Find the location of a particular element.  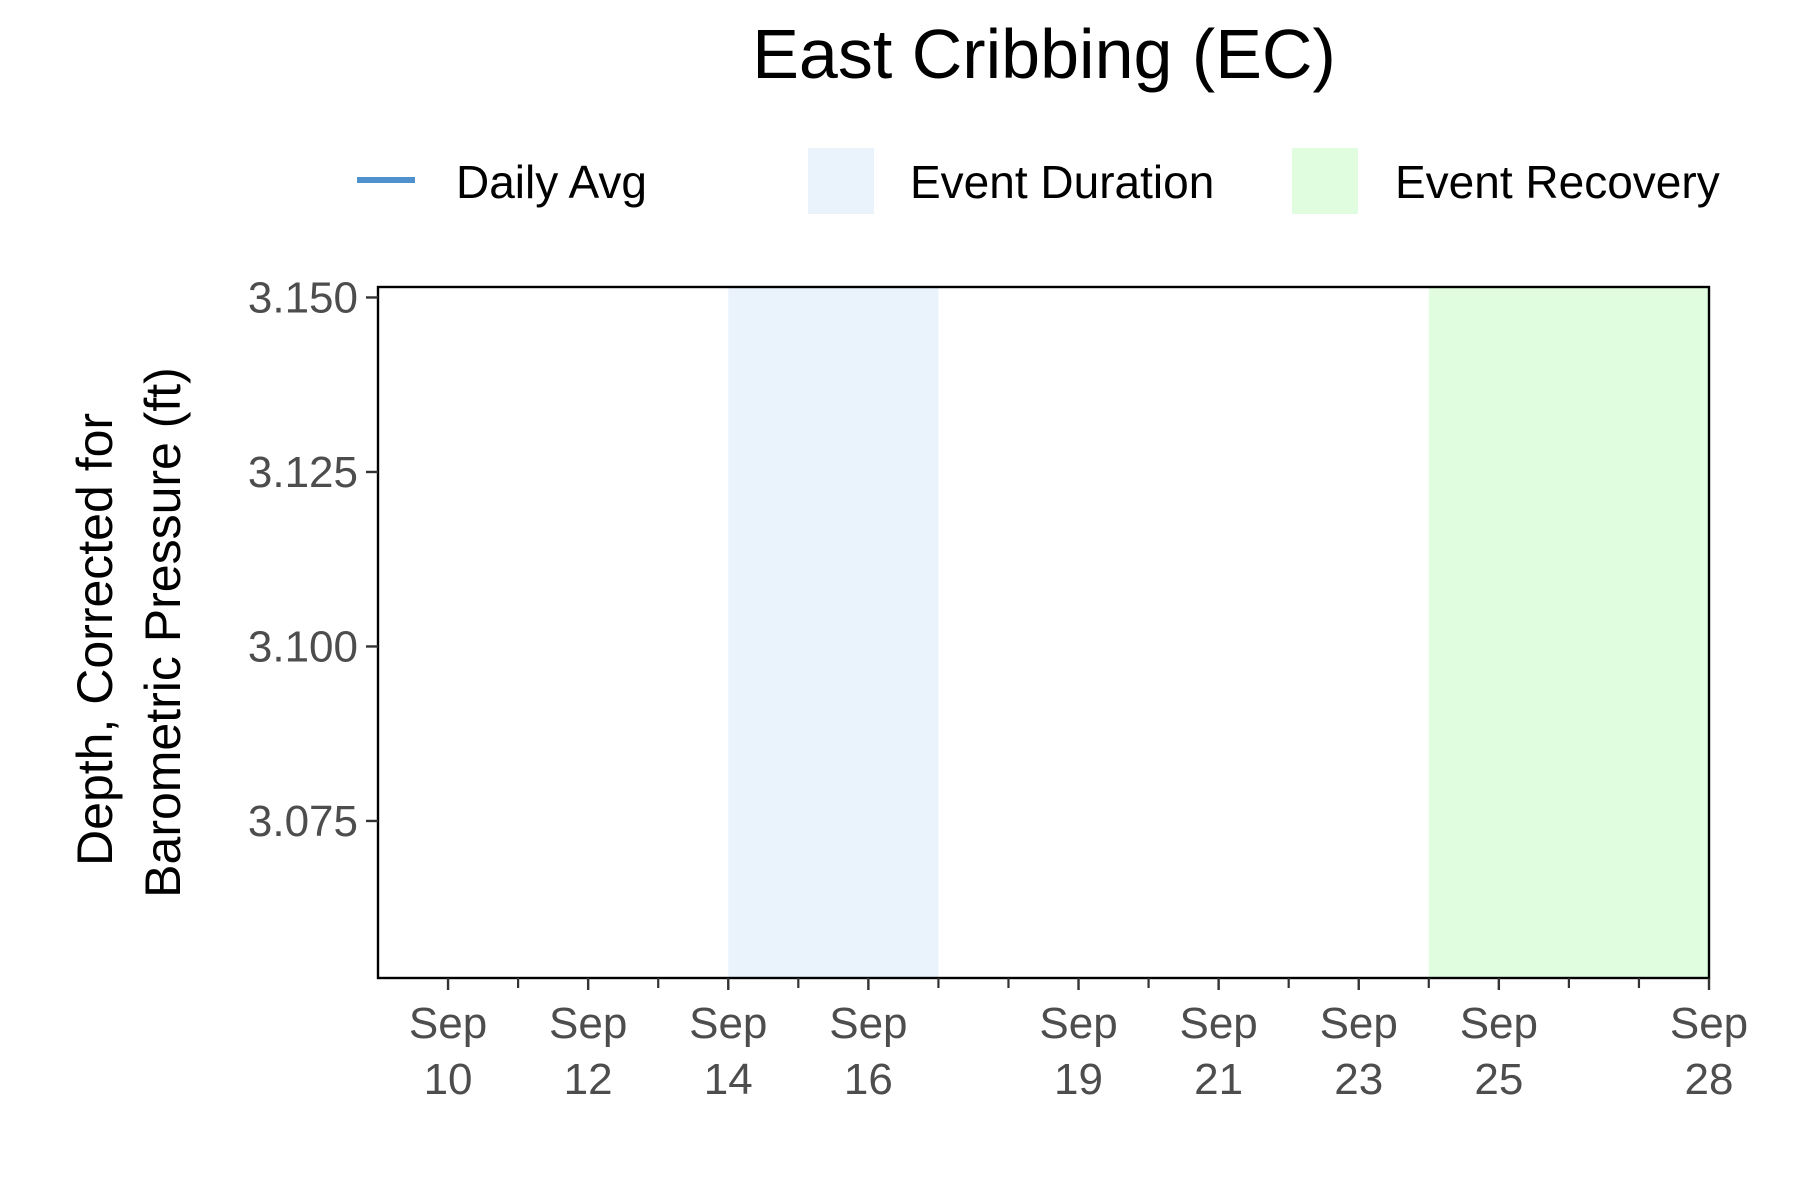

y-tick-label: 3.150 is located at coordinates (303, 297).